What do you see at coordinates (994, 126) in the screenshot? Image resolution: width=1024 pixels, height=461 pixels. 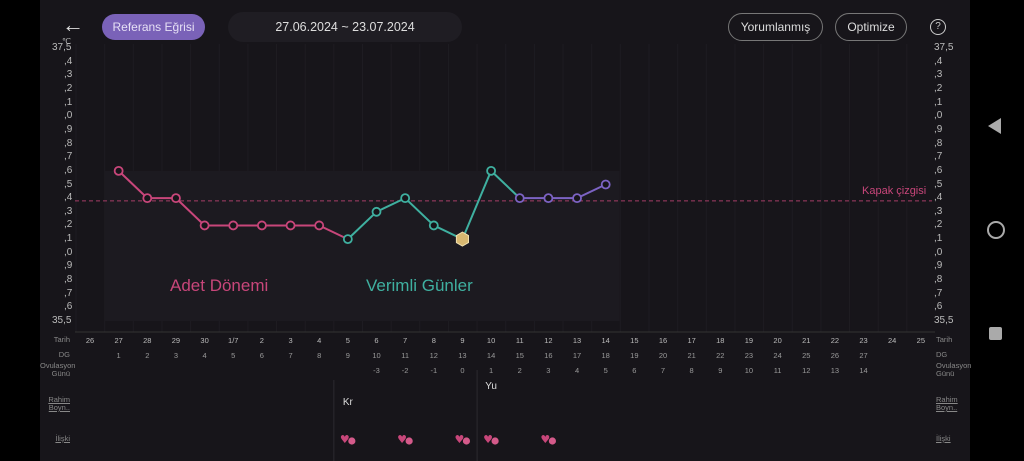 I see `nav-back-icon` at bounding box center [994, 126].